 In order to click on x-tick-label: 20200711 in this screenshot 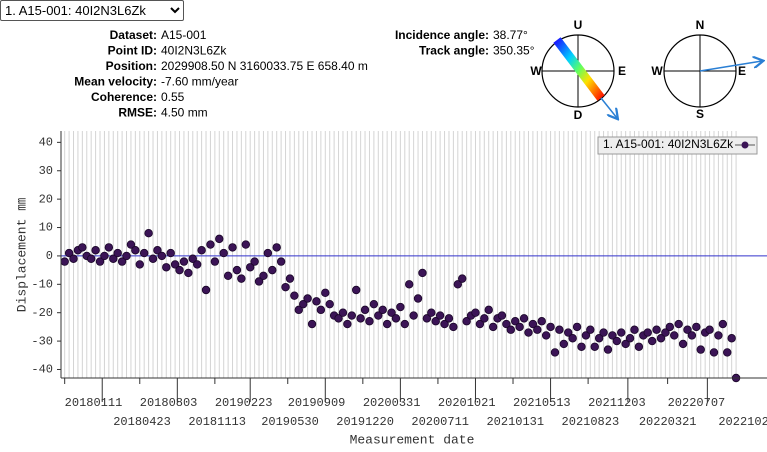, I will do `click(440, 422)`.